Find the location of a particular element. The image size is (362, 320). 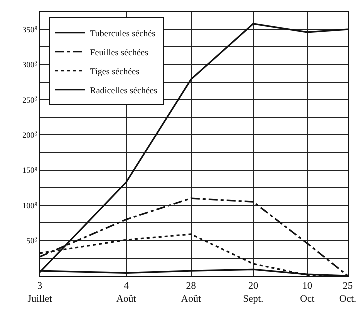

x-tick-label: 28 Août is located at coordinates (191, 293).